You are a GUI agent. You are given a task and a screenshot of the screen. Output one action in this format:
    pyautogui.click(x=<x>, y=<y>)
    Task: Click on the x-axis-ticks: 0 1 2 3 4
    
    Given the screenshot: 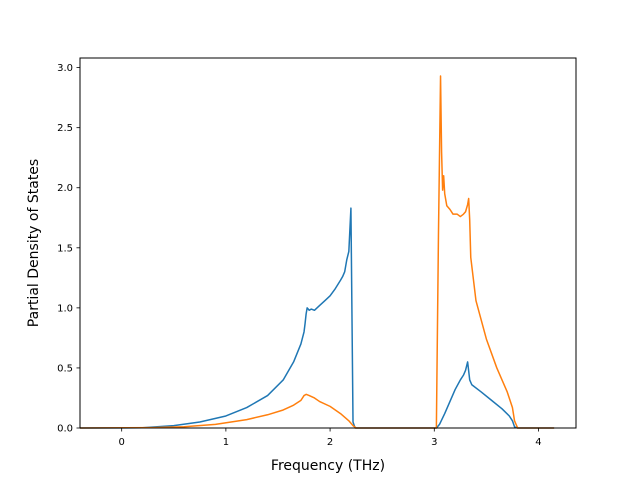 What is the action you would take?
    pyautogui.click(x=330, y=438)
    